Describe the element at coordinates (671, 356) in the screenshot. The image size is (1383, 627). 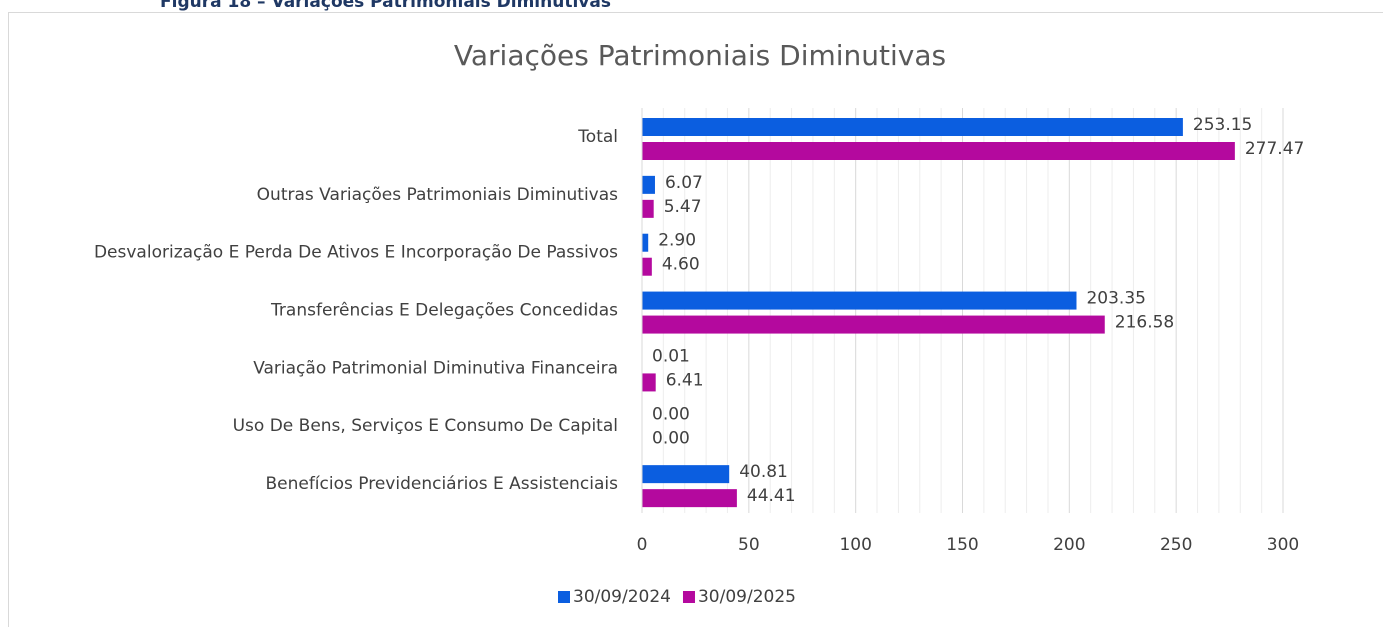
I see `data-label: 0.01` at that location.